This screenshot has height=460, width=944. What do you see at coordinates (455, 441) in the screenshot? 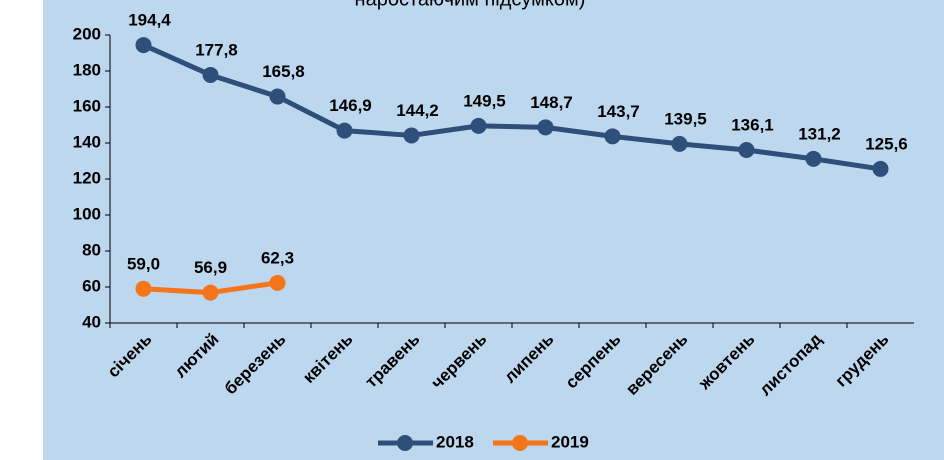
I see `legend-label: 2018` at bounding box center [455, 441].